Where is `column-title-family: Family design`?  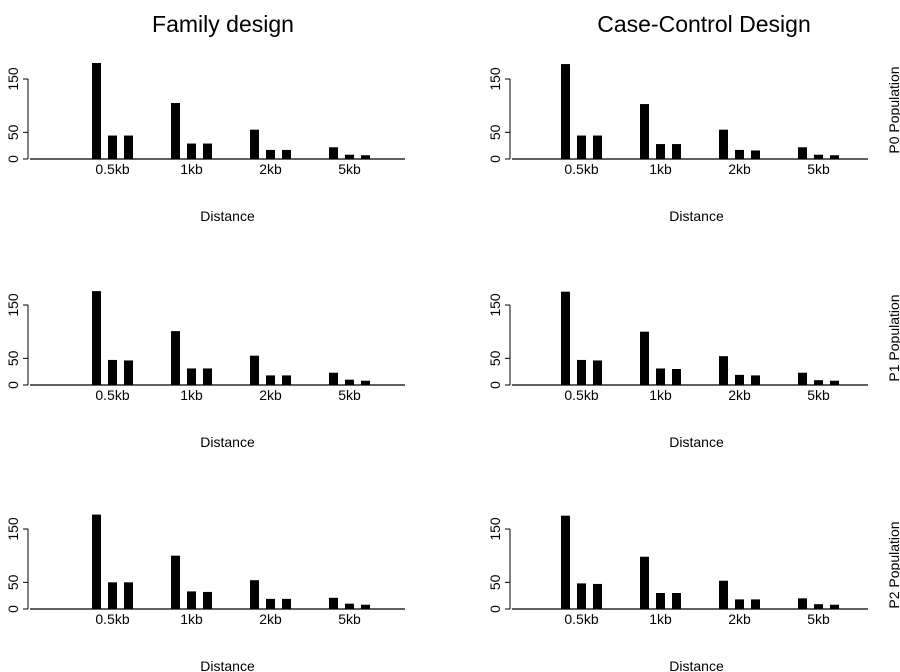
column-title-family: Family design is located at coordinates (223, 24).